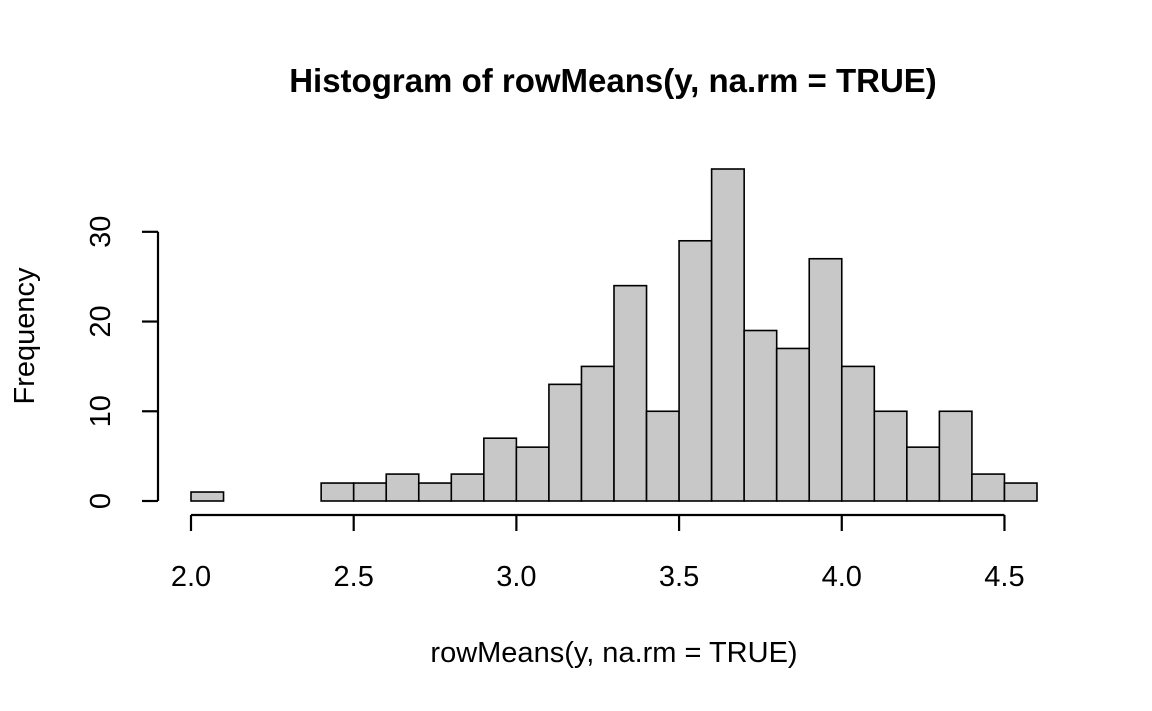 This screenshot has height=711, width=1152. Describe the element at coordinates (679, 577) in the screenshot. I see `x-tick-label-3: 3.5` at that location.